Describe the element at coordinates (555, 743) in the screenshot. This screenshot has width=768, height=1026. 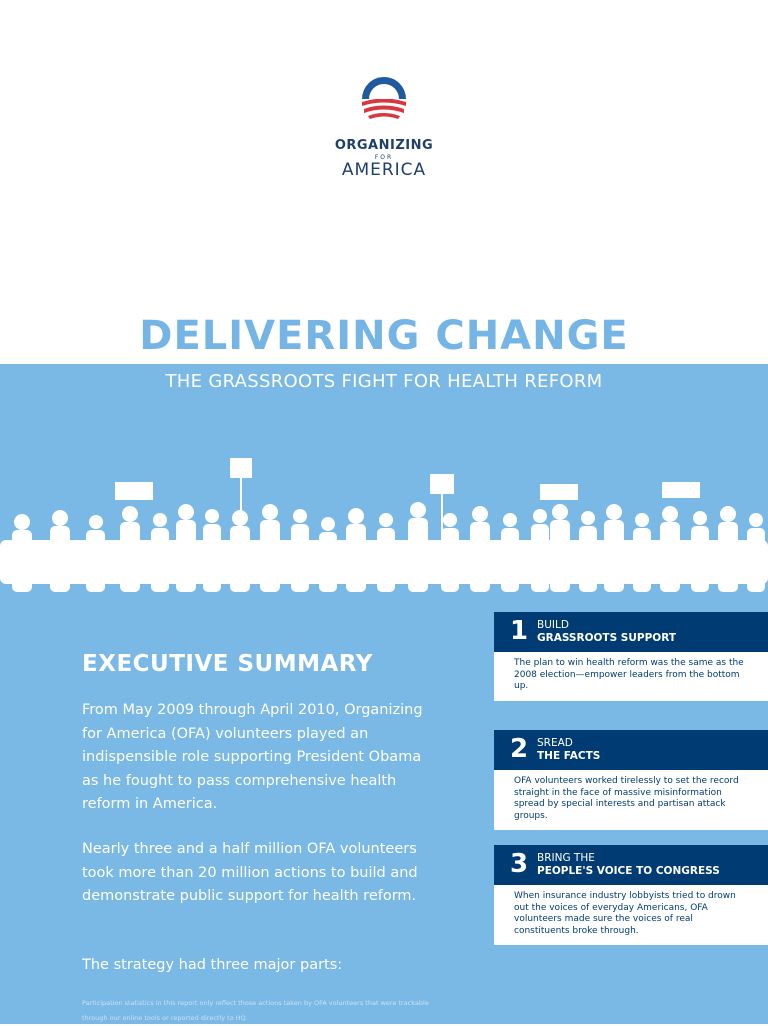
I see `step-label-top: SREAD` at that location.